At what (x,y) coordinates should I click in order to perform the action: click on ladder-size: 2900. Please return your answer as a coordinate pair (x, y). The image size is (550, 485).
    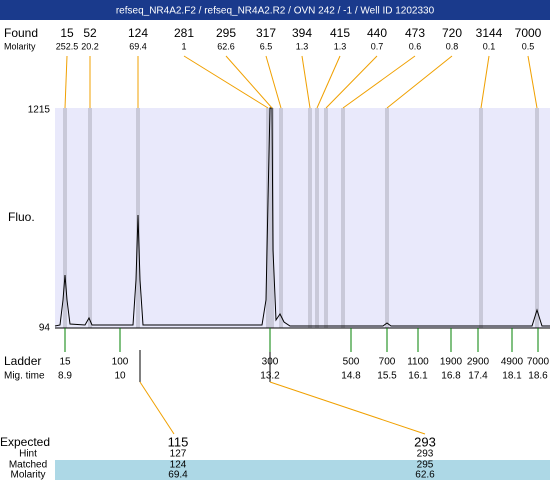
    Looking at the image, I should click on (478, 362).